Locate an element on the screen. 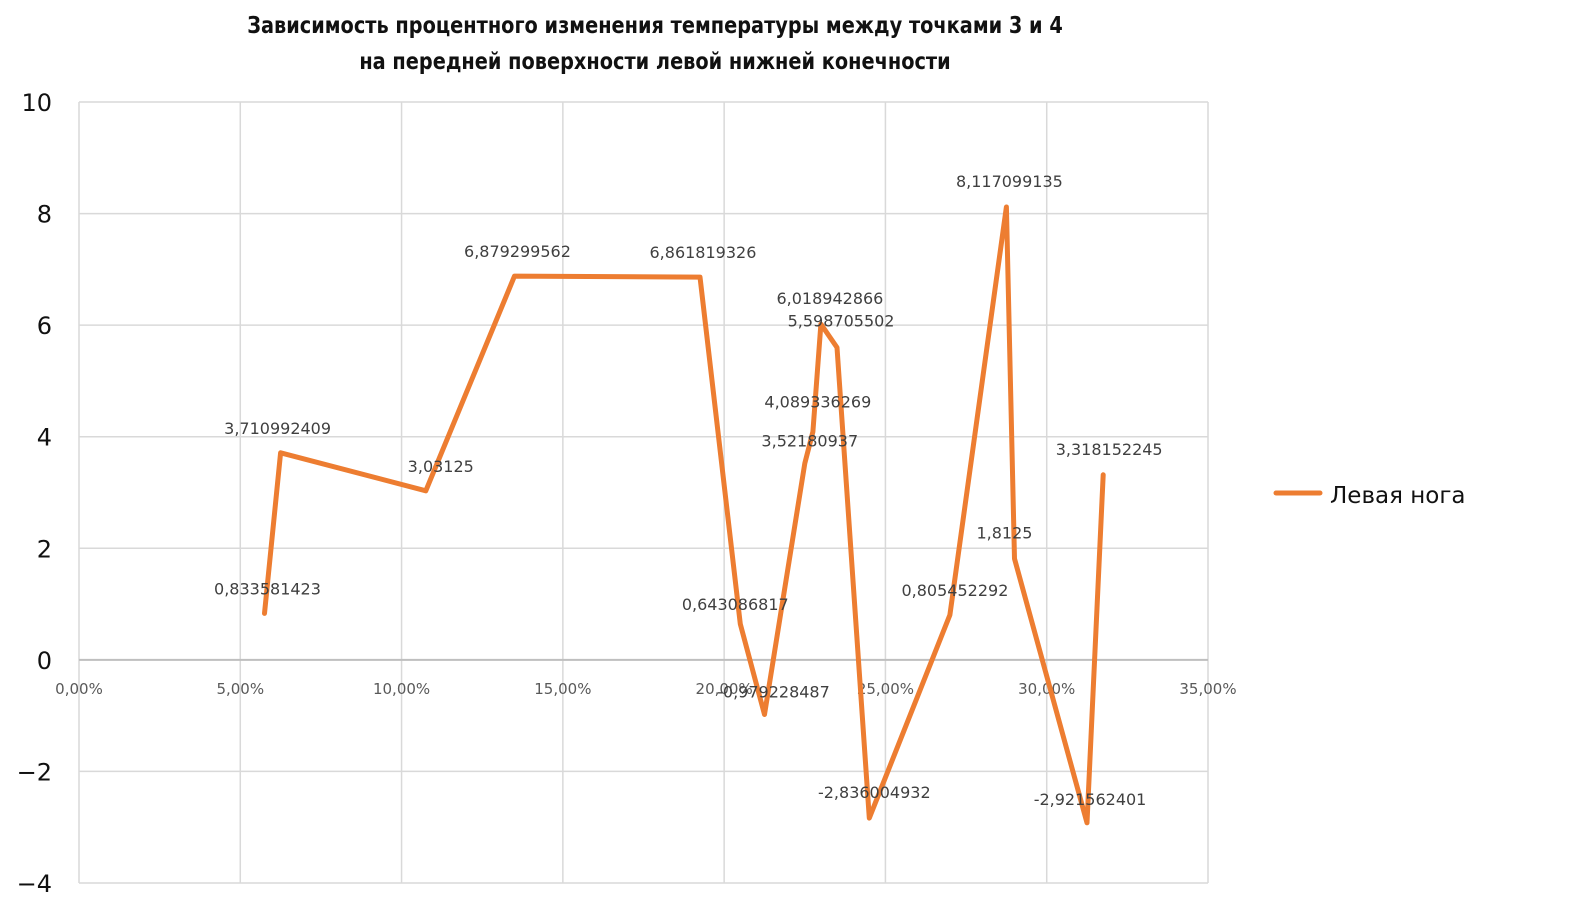 The image size is (1578, 913). data-label: -0,979228487 is located at coordinates (773, 691).